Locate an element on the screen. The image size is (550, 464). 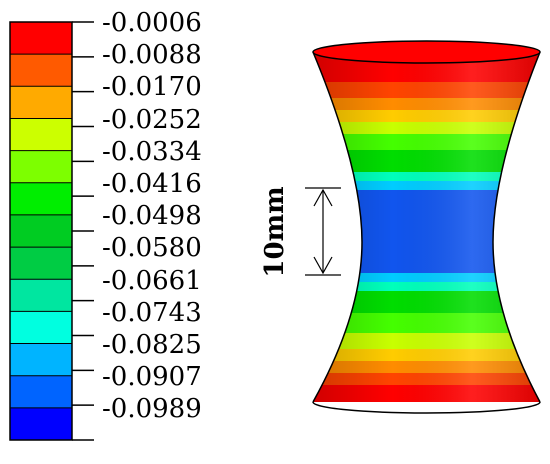
legend-label: -0.0989 is located at coordinates (152, 409).